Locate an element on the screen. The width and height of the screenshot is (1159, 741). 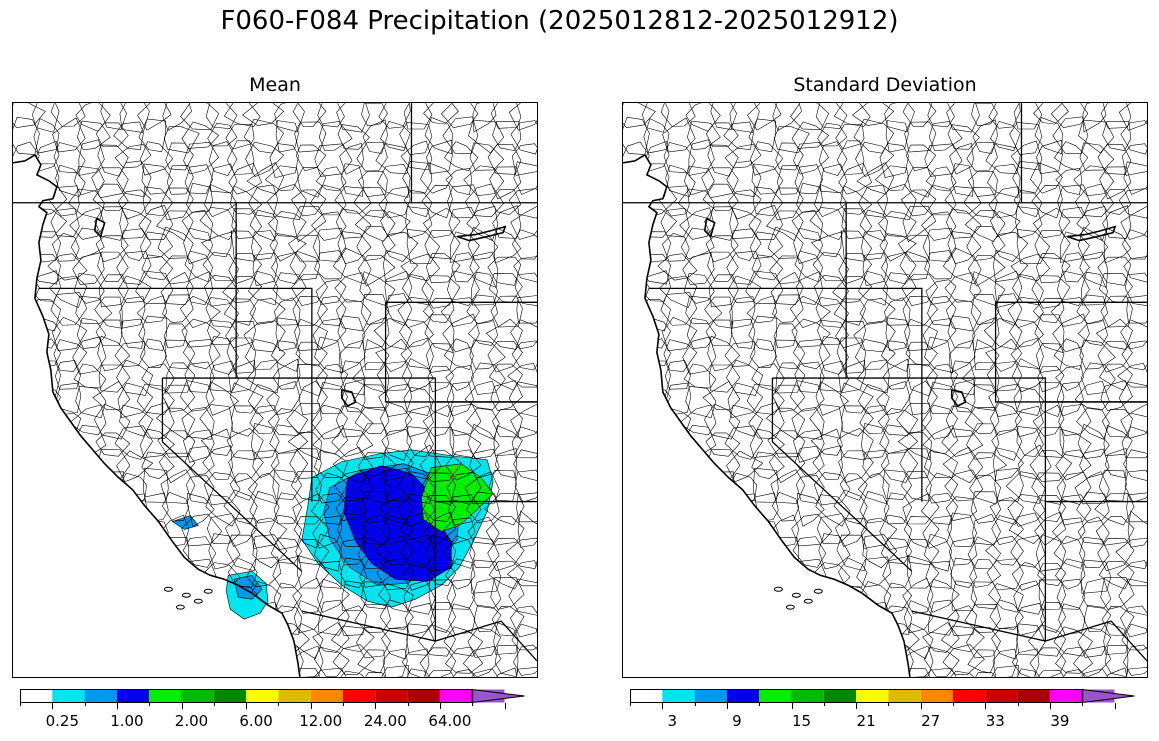
island-outline is located at coordinates (790, 607).